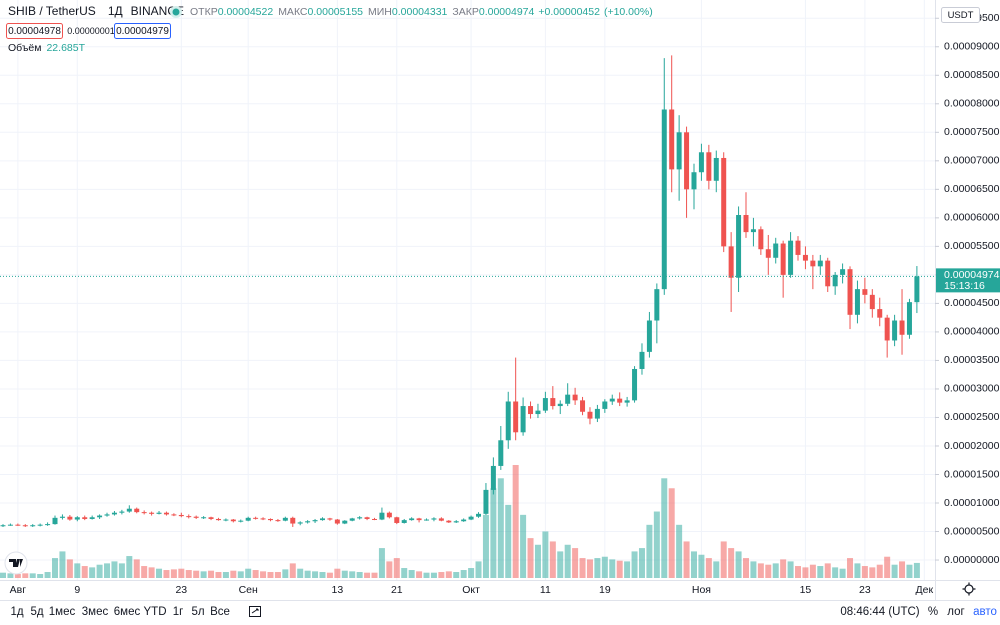 The width and height of the screenshot is (1000, 625). I want to click on currency: USDT, so click(961, 15).